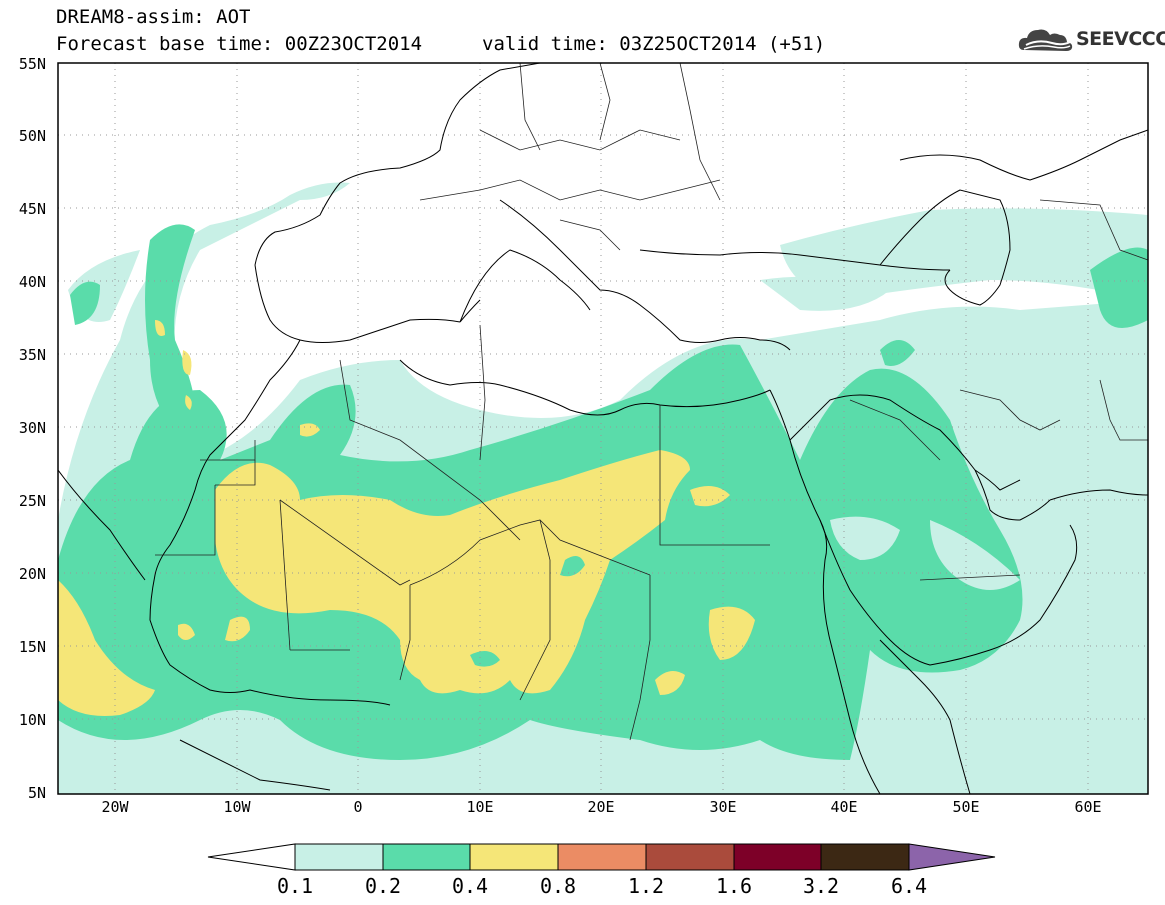  I want to click on colorbar-right-arrow, so click(952, 857).